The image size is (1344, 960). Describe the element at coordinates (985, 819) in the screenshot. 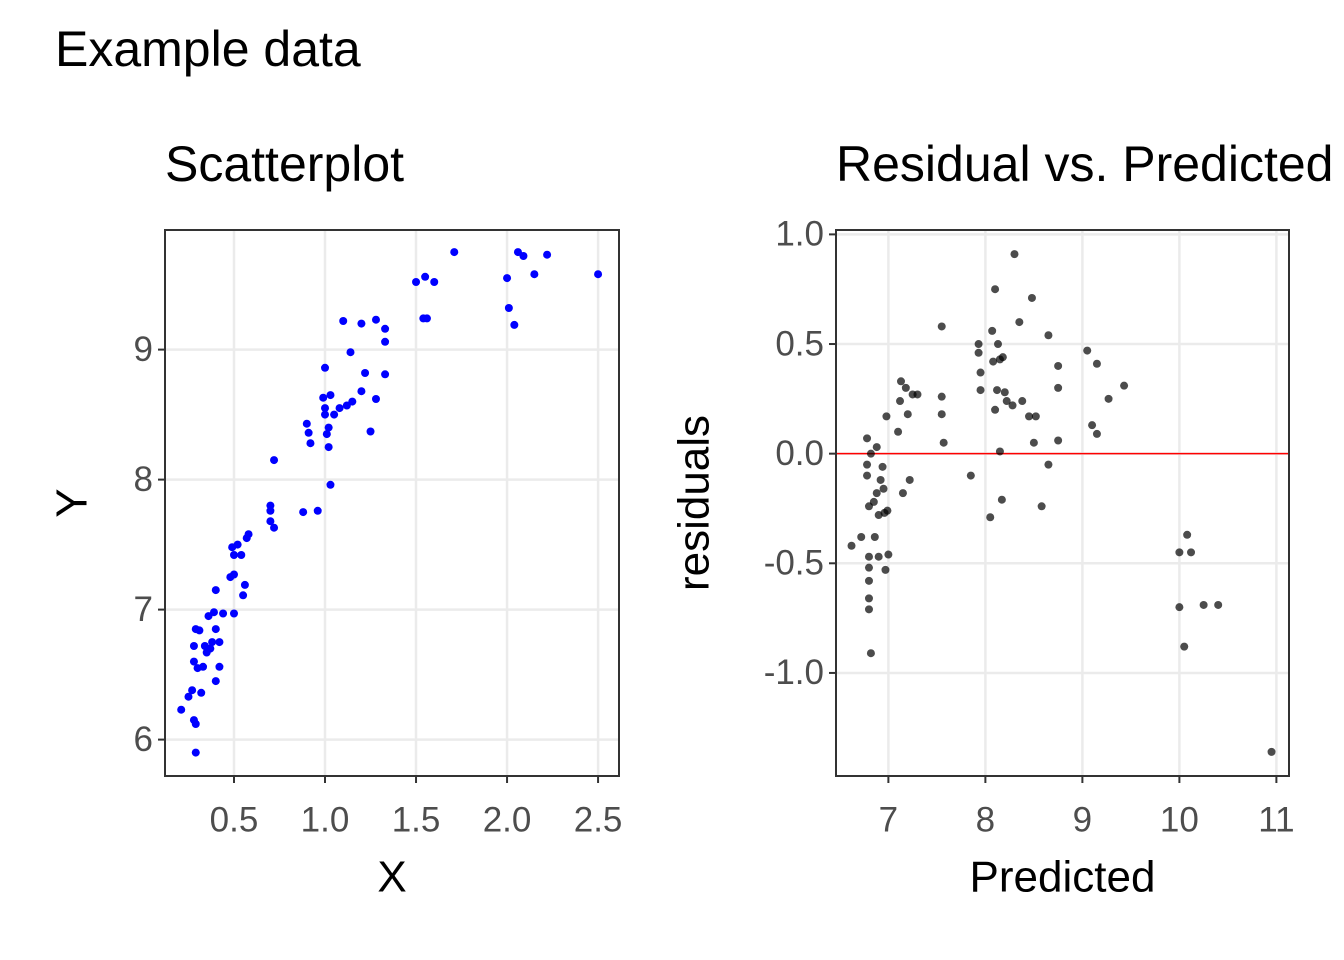

I see `x-tick-label: 8` at that location.